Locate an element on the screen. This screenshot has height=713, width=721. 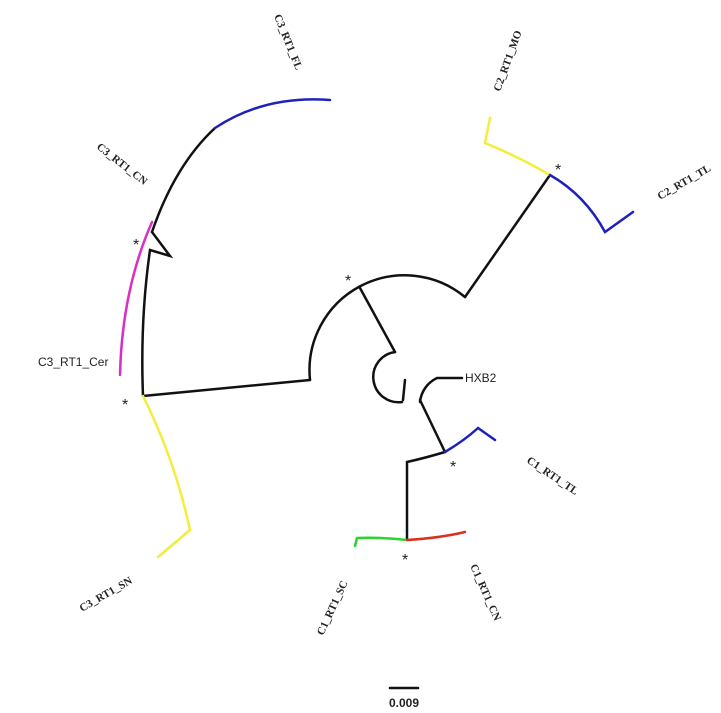
scale-label: 0.009 is located at coordinates (404, 703).